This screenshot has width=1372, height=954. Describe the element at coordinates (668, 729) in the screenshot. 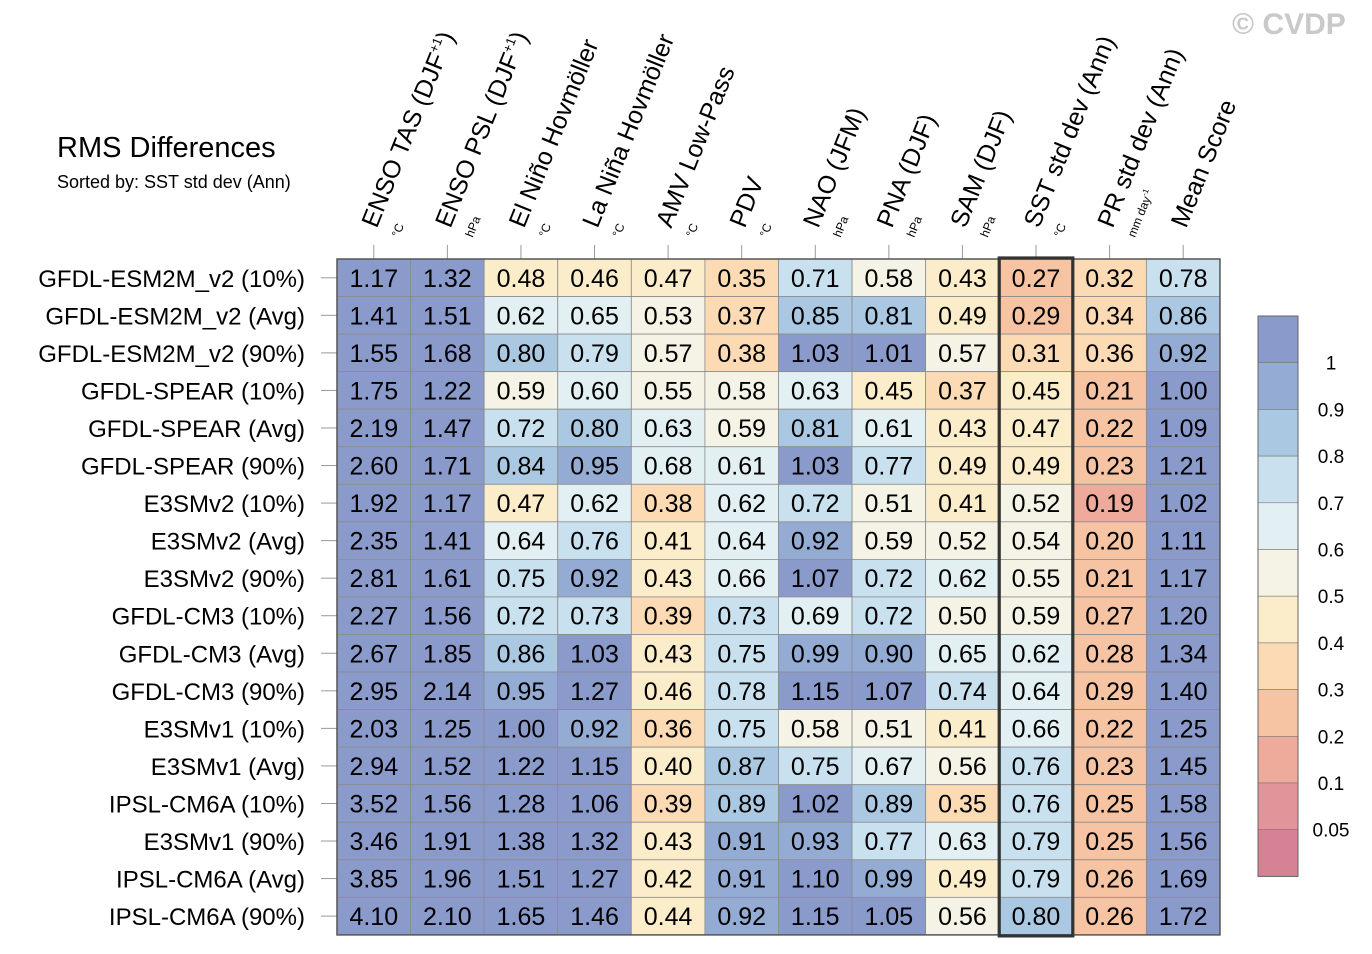

I see `cell-value-label: 0.36` at that location.